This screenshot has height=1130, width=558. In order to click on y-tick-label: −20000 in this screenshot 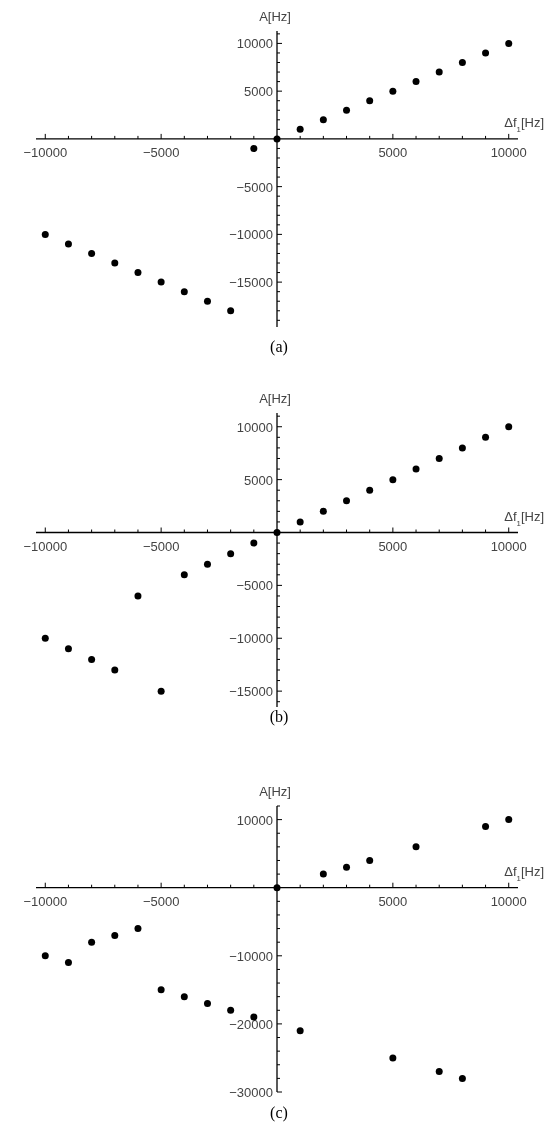, I will do `click(251, 1024)`.